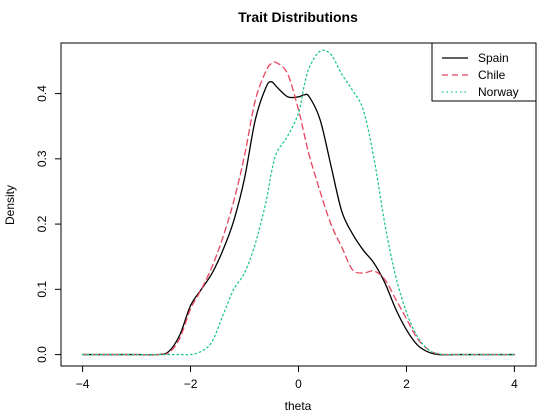  I want to click on legend-box, so click(484, 72).